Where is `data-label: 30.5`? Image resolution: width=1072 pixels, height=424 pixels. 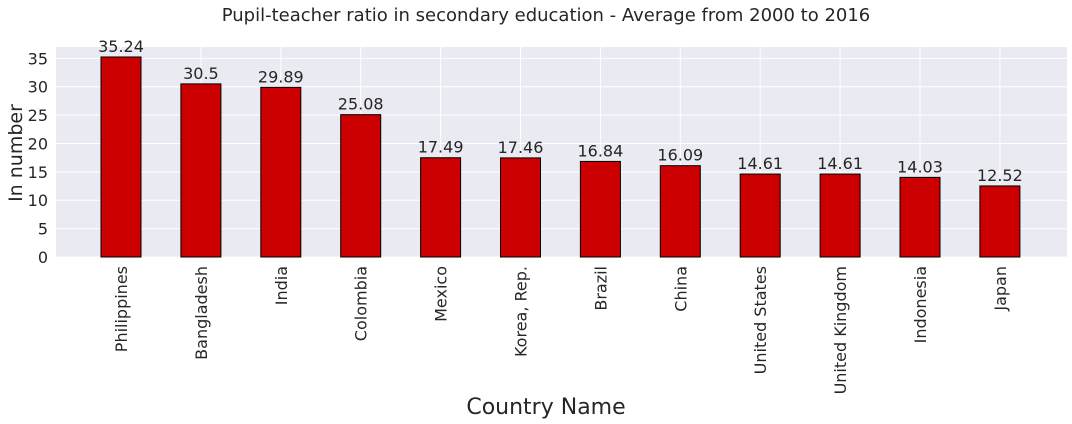 data-label: 30.5 is located at coordinates (201, 73).